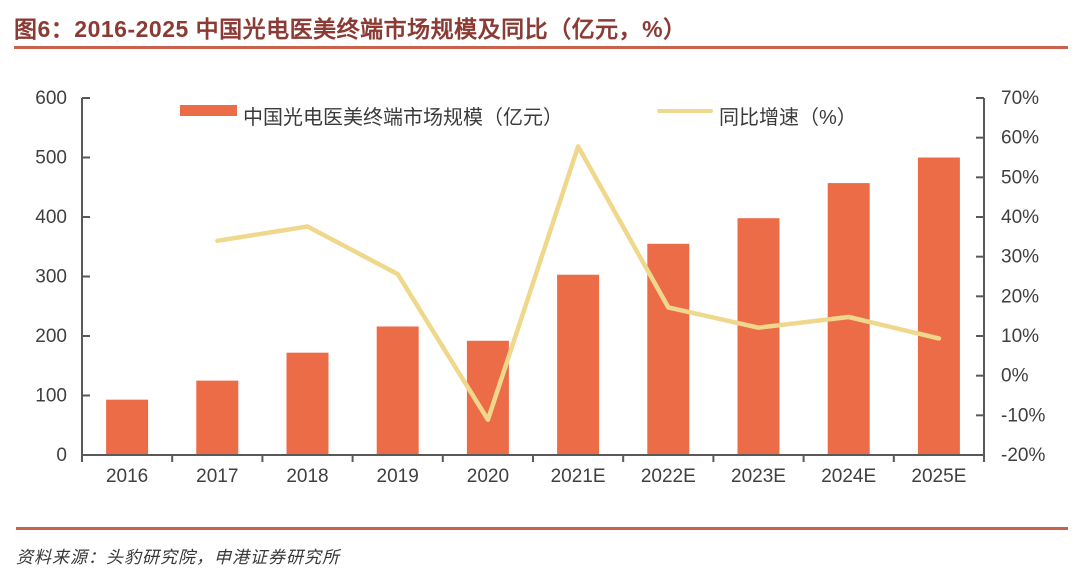 The image size is (1080, 576). What do you see at coordinates (1020, 336) in the screenshot?
I see `right-axis-tick-label: 10%` at bounding box center [1020, 336].